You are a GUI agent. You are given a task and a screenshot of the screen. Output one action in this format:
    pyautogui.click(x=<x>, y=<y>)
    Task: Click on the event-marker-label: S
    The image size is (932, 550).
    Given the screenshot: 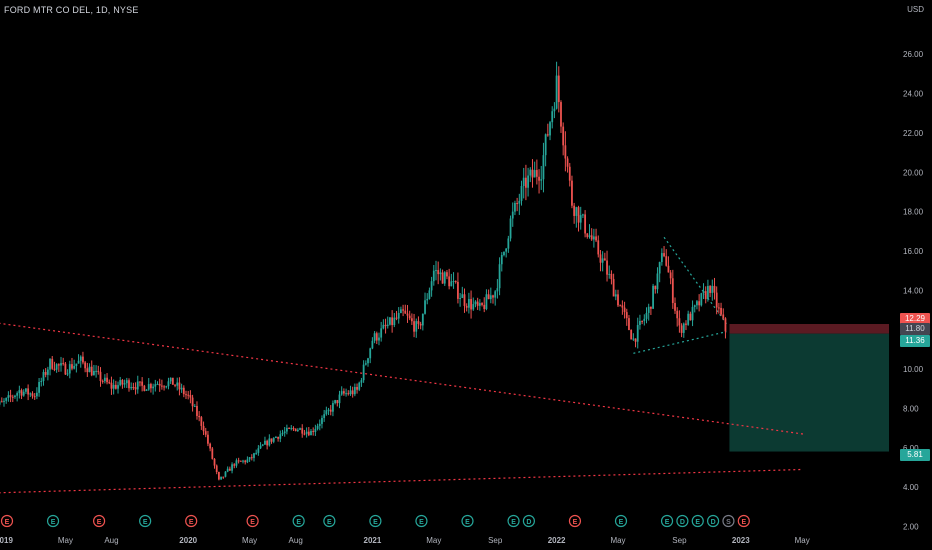 What is the action you would take?
    pyautogui.click(x=728, y=522)
    